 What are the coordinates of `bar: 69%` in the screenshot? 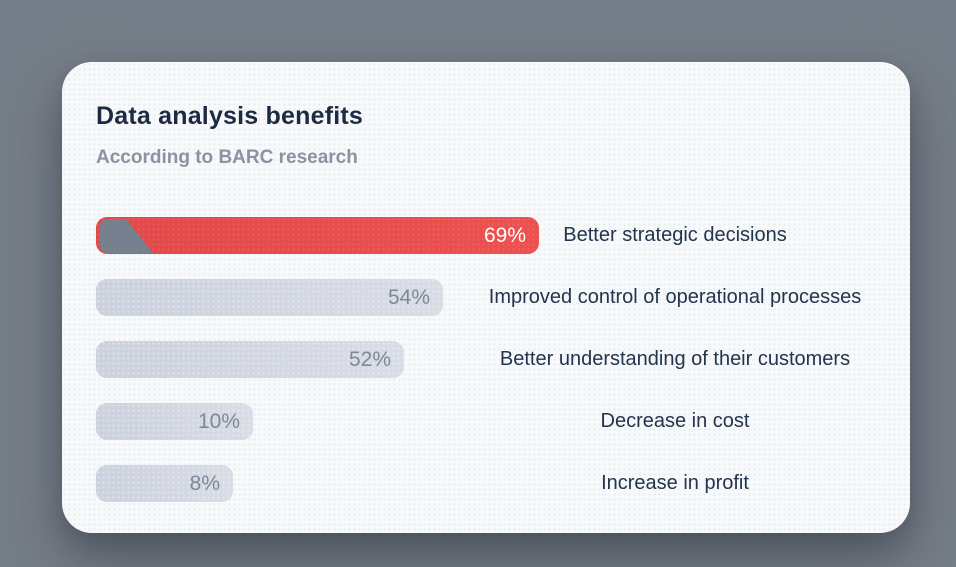 It's located at (317, 235).